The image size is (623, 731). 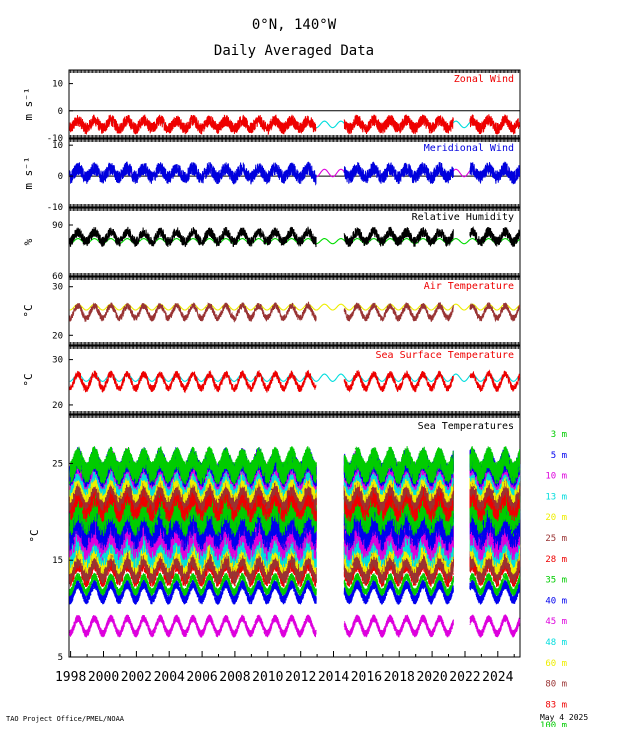 I want to click on panel-zonal-wind: 10 0 -10 m s⁻¹ Zonal Wind, so click(x=271, y=106).